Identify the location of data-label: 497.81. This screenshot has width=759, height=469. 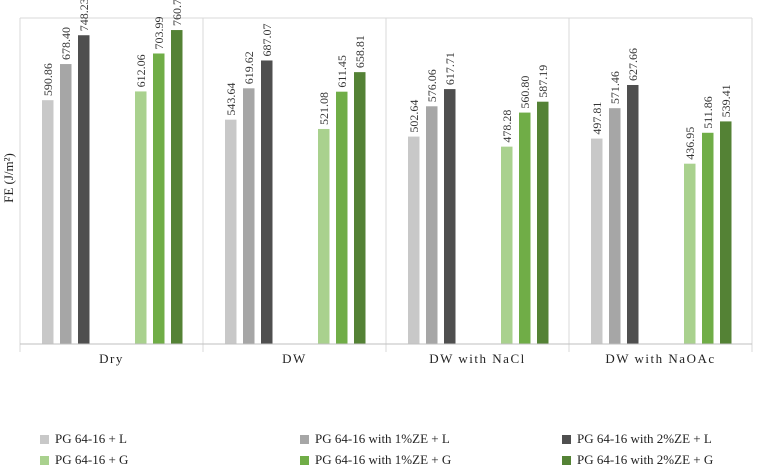
(597, 118).